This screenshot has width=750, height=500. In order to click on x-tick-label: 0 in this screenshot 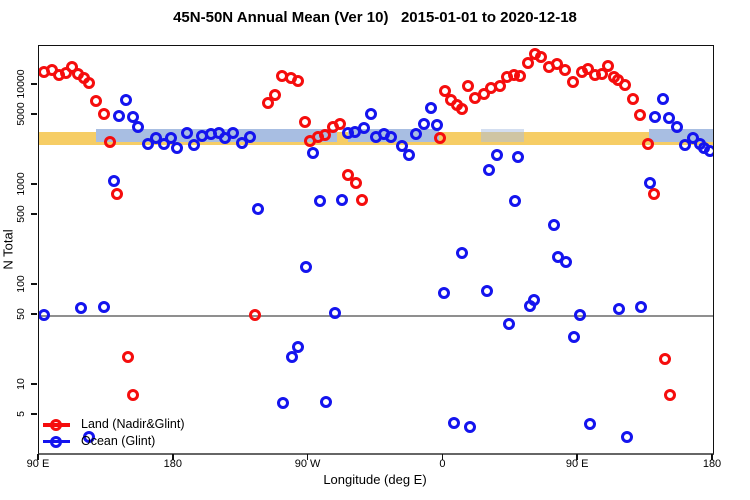, I will do `click(442, 464)`.